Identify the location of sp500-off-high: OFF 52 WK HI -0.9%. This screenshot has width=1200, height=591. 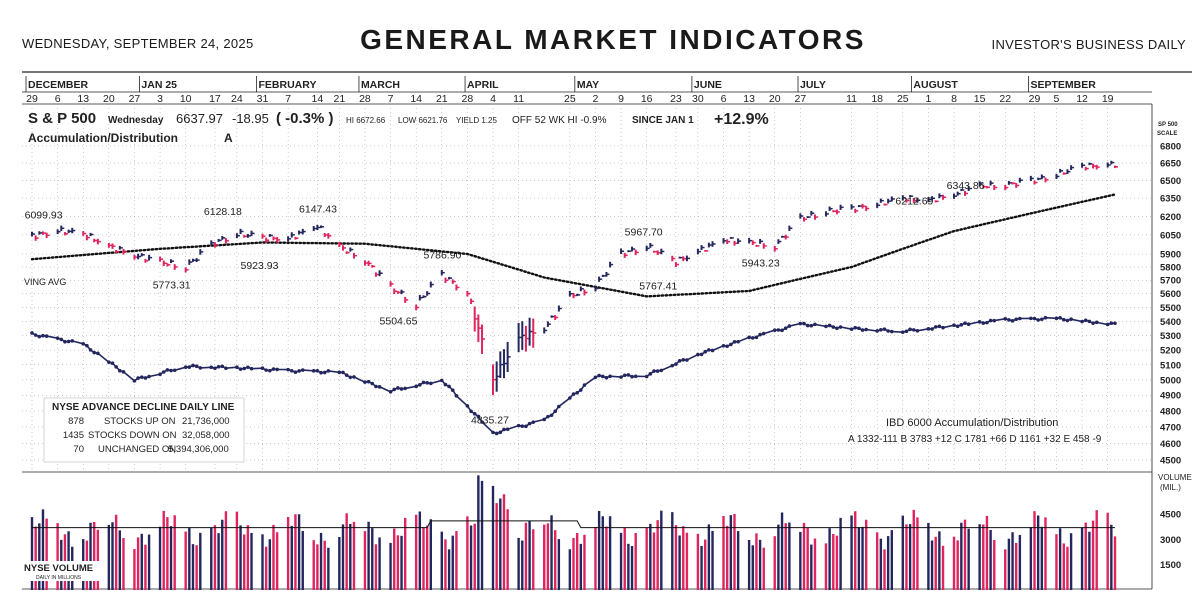
(559, 120).